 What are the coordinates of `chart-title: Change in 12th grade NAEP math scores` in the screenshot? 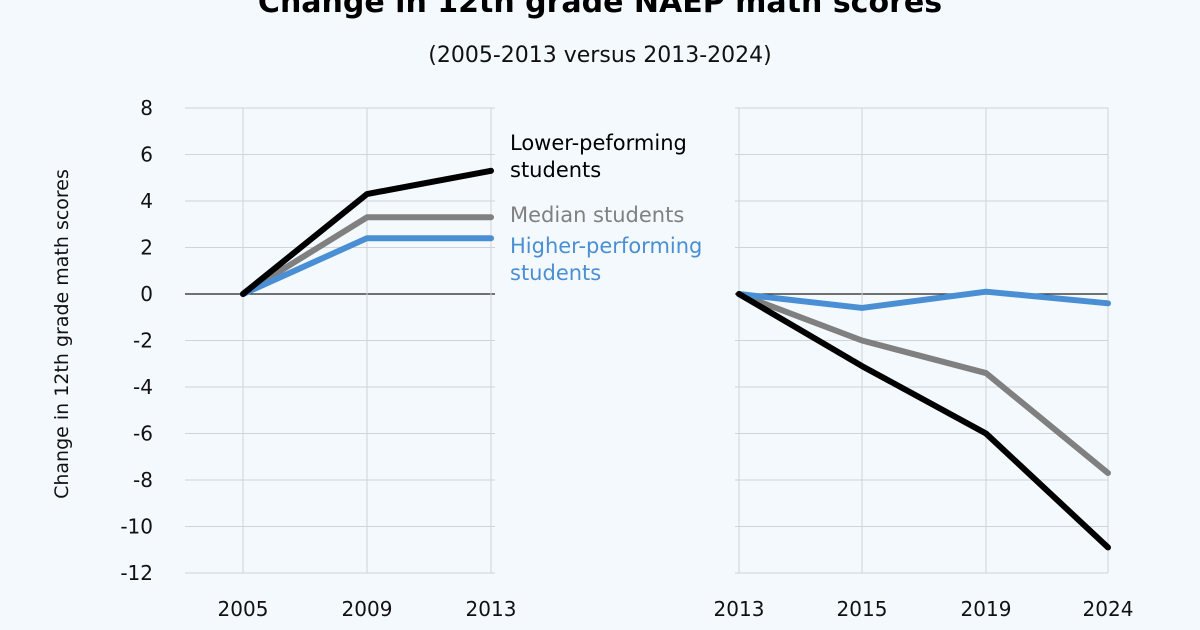 It's located at (600, 10).